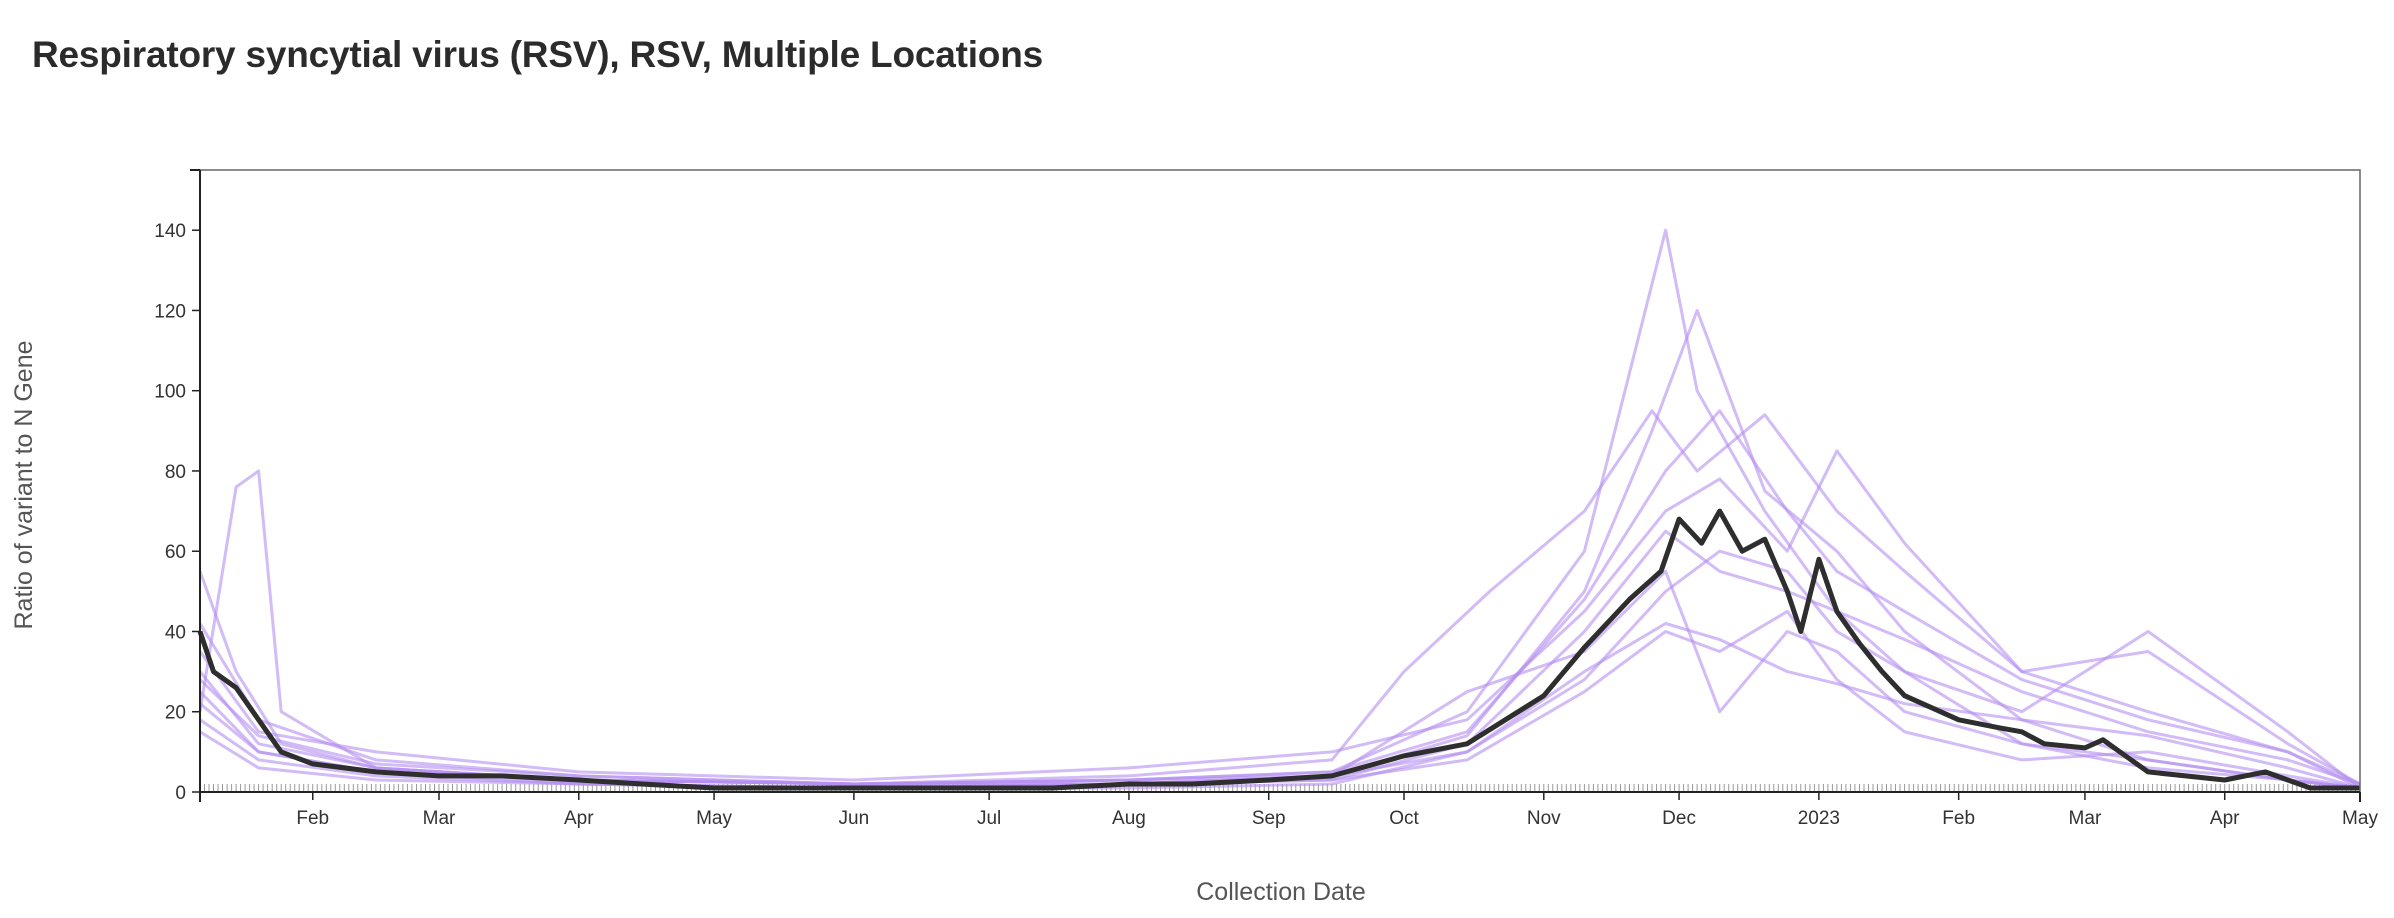 This screenshot has width=2394, height=918. I want to click on y-tick-label: 80, so click(175, 472).